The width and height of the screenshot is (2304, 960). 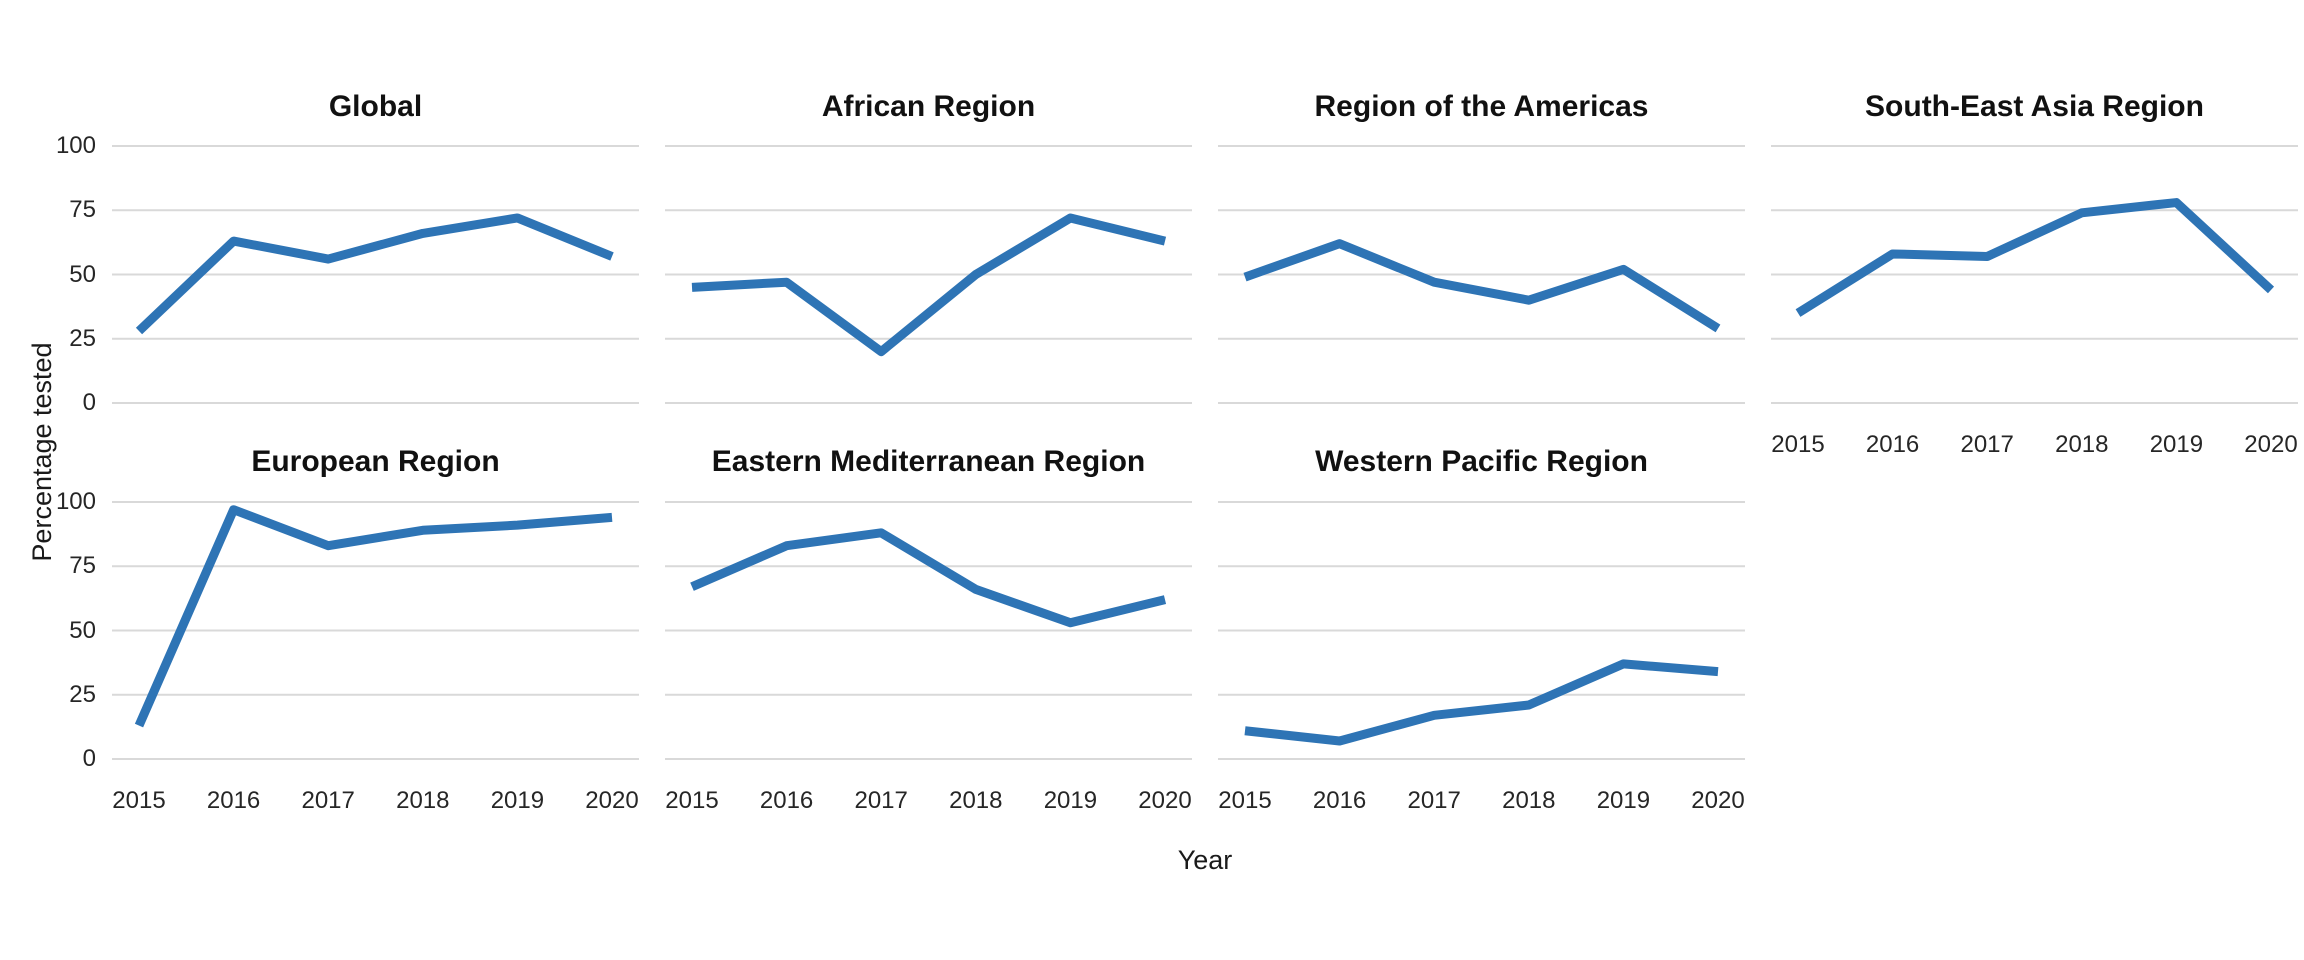 What do you see at coordinates (1481, 106) in the screenshot?
I see `facet-title: Region of the Americas` at bounding box center [1481, 106].